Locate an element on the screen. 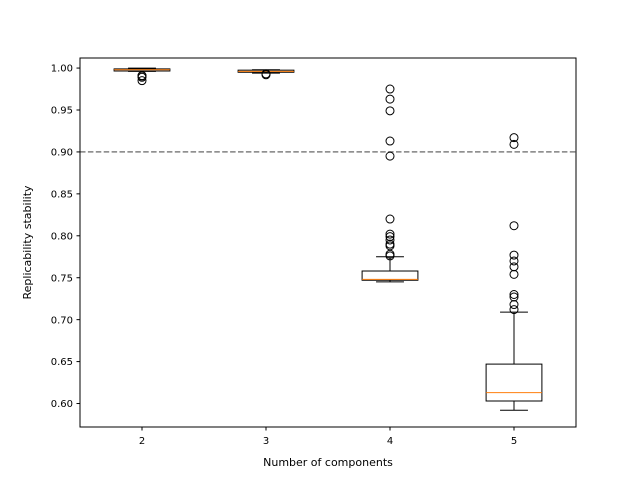 This screenshot has height=480, width=640. y-tick-label: 0.85 is located at coordinates (62, 194).